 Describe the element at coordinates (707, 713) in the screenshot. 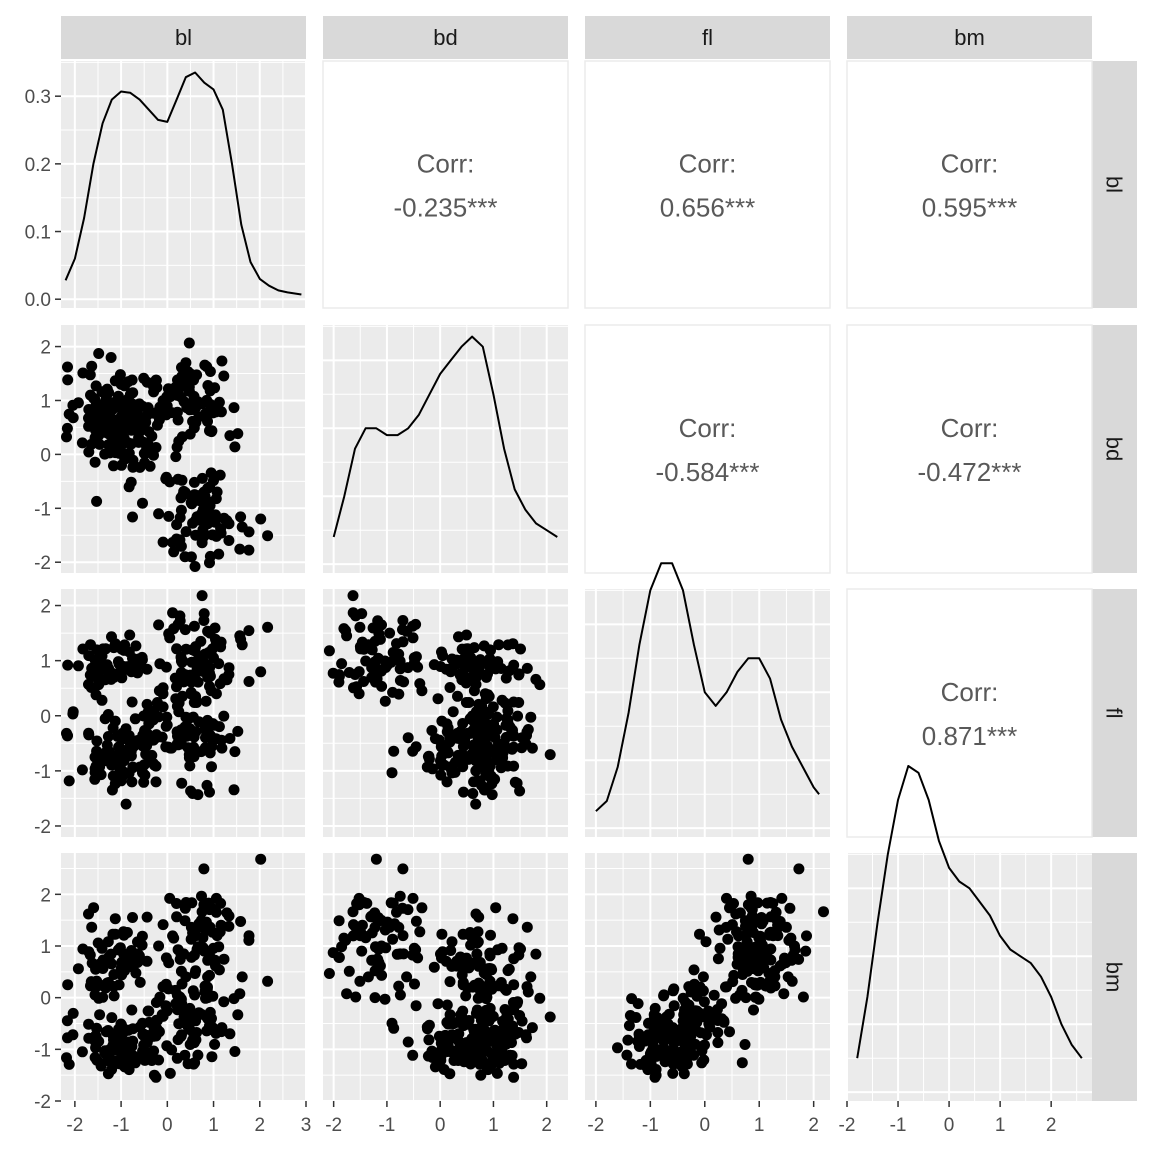

I see `panel-bg-fl-fl` at that location.